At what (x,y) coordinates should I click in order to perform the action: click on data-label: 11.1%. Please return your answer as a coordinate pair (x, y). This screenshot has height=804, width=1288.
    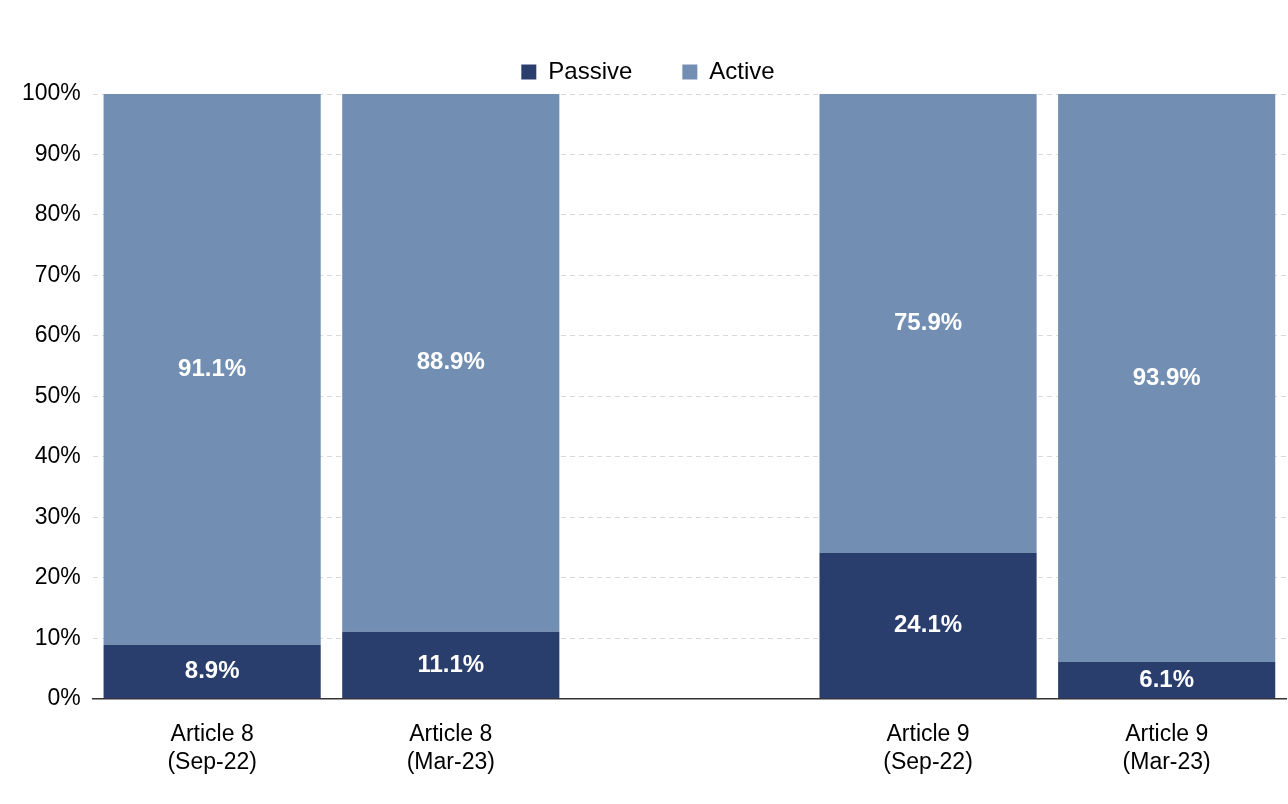
    Looking at the image, I should click on (451, 663).